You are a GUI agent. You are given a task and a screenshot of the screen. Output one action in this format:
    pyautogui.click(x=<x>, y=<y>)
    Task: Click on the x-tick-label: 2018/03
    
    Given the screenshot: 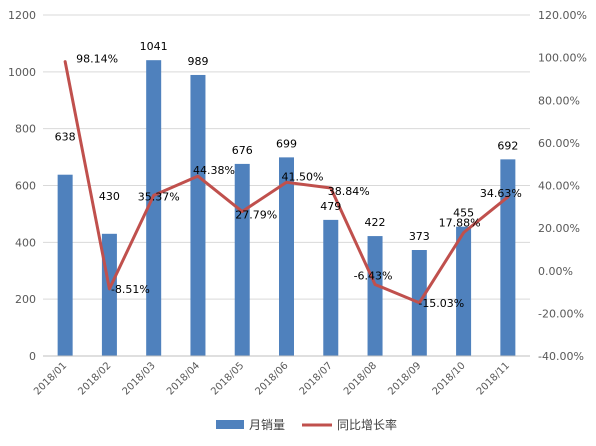 What is the action you would take?
    pyautogui.click(x=139, y=378)
    